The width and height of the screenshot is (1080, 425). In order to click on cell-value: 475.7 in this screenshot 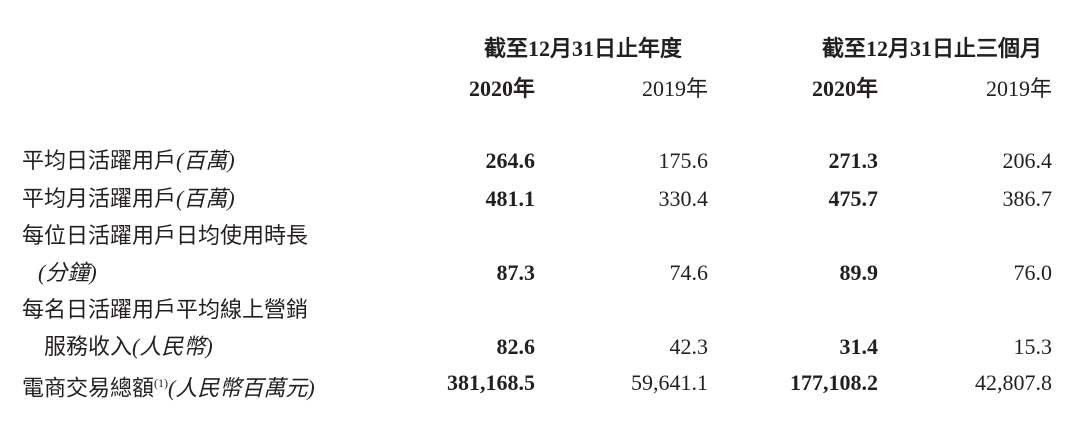, I will do `click(853, 198)`.